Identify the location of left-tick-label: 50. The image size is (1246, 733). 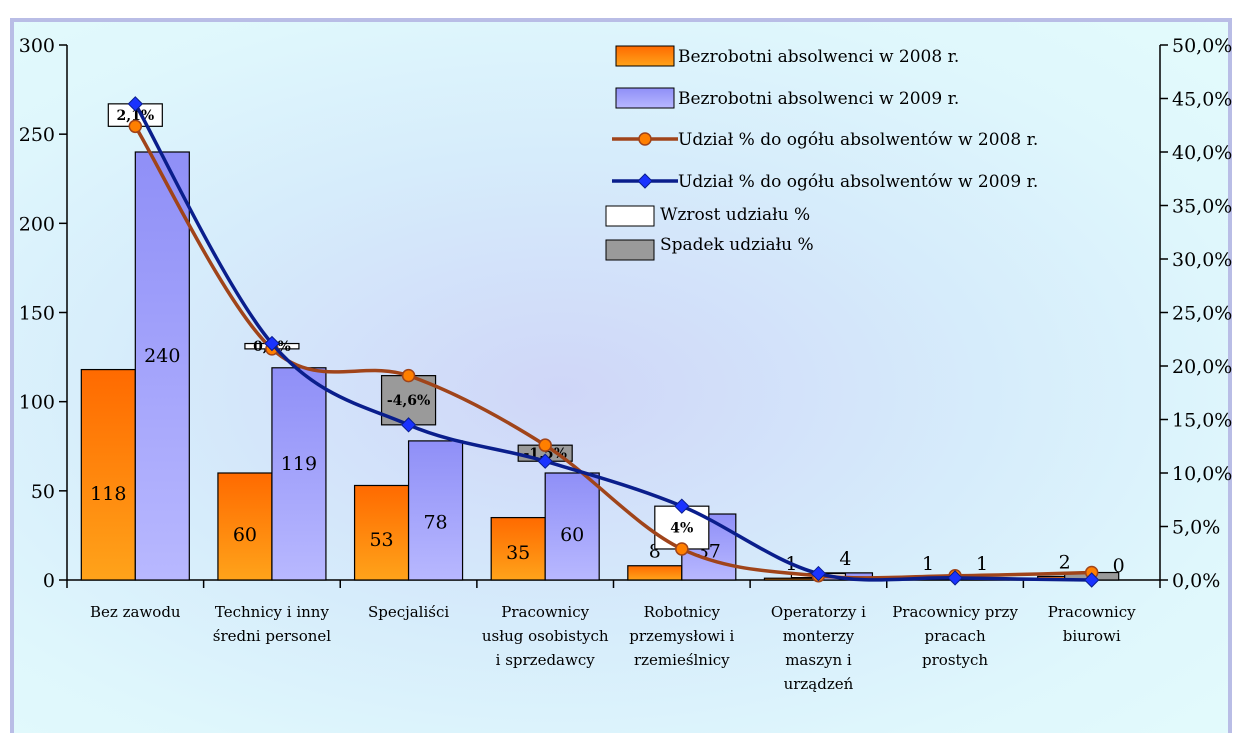
(43, 492).